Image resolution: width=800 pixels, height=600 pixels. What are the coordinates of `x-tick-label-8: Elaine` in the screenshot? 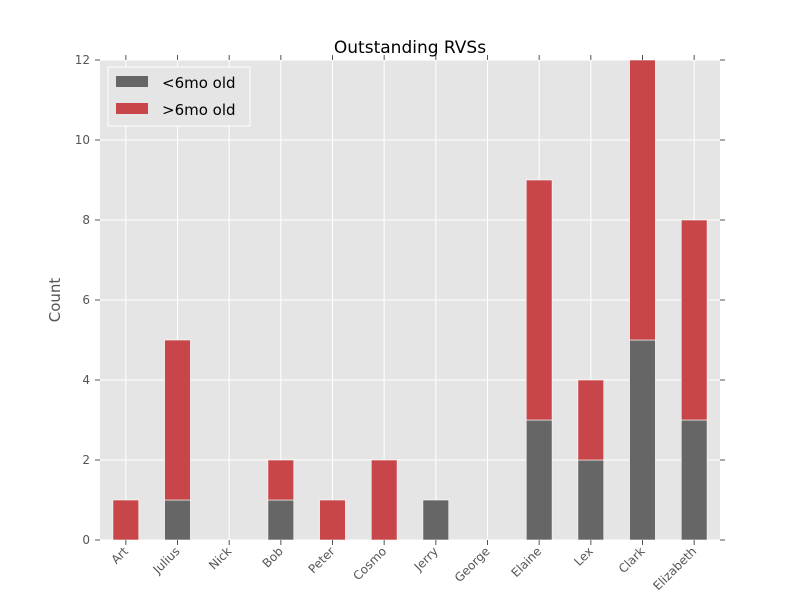 It's located at (527, 562).